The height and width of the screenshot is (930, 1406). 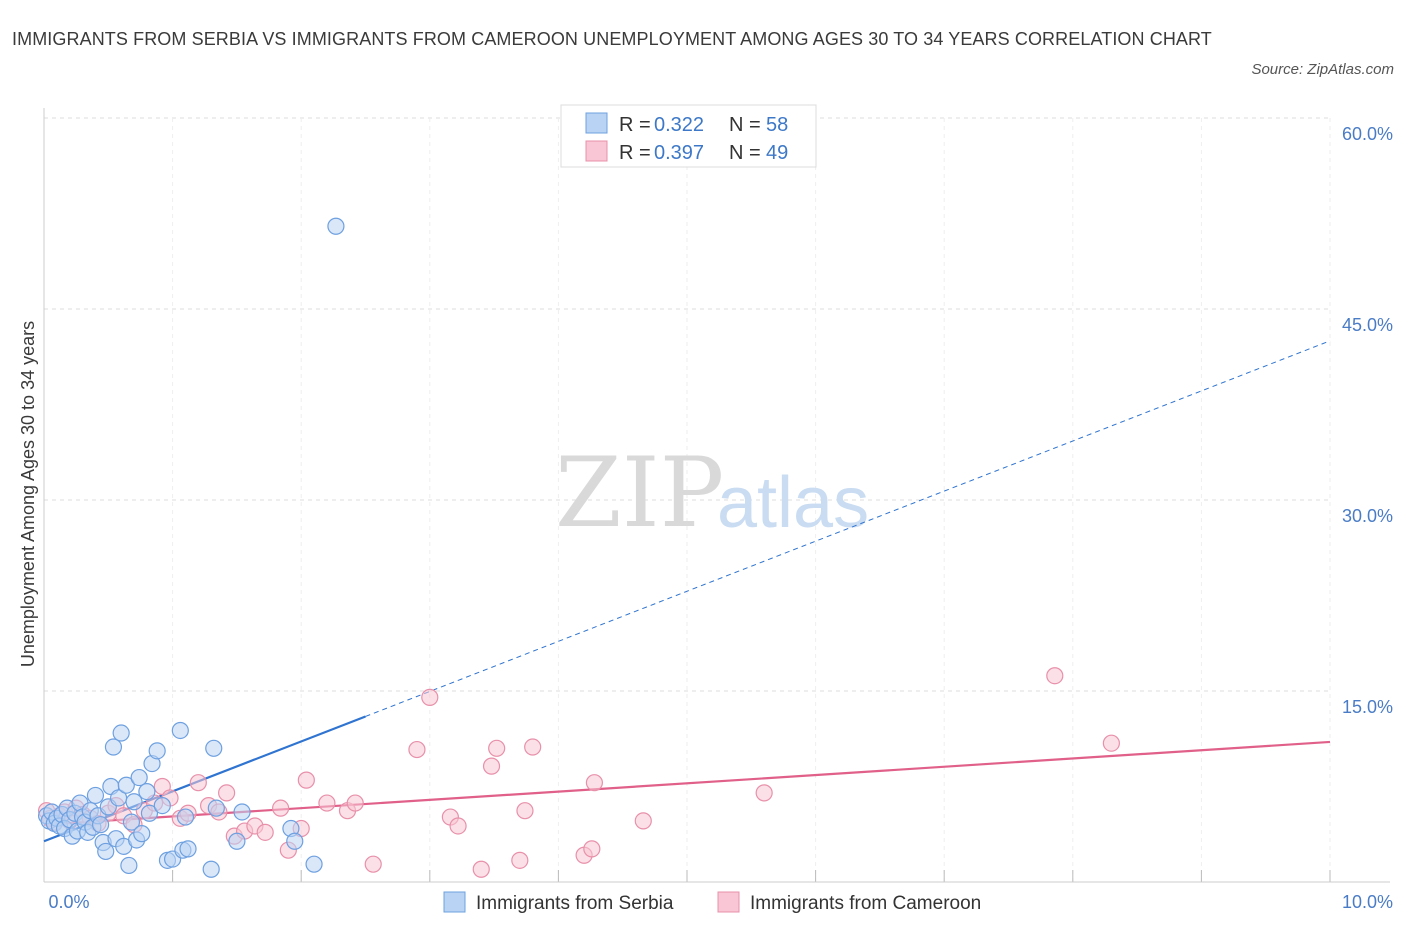 What do you see at coordinates (1367, 325) in the screenshot?
I see `y-tick-label-2: 45.0%` at bounding box center [1367, 325].